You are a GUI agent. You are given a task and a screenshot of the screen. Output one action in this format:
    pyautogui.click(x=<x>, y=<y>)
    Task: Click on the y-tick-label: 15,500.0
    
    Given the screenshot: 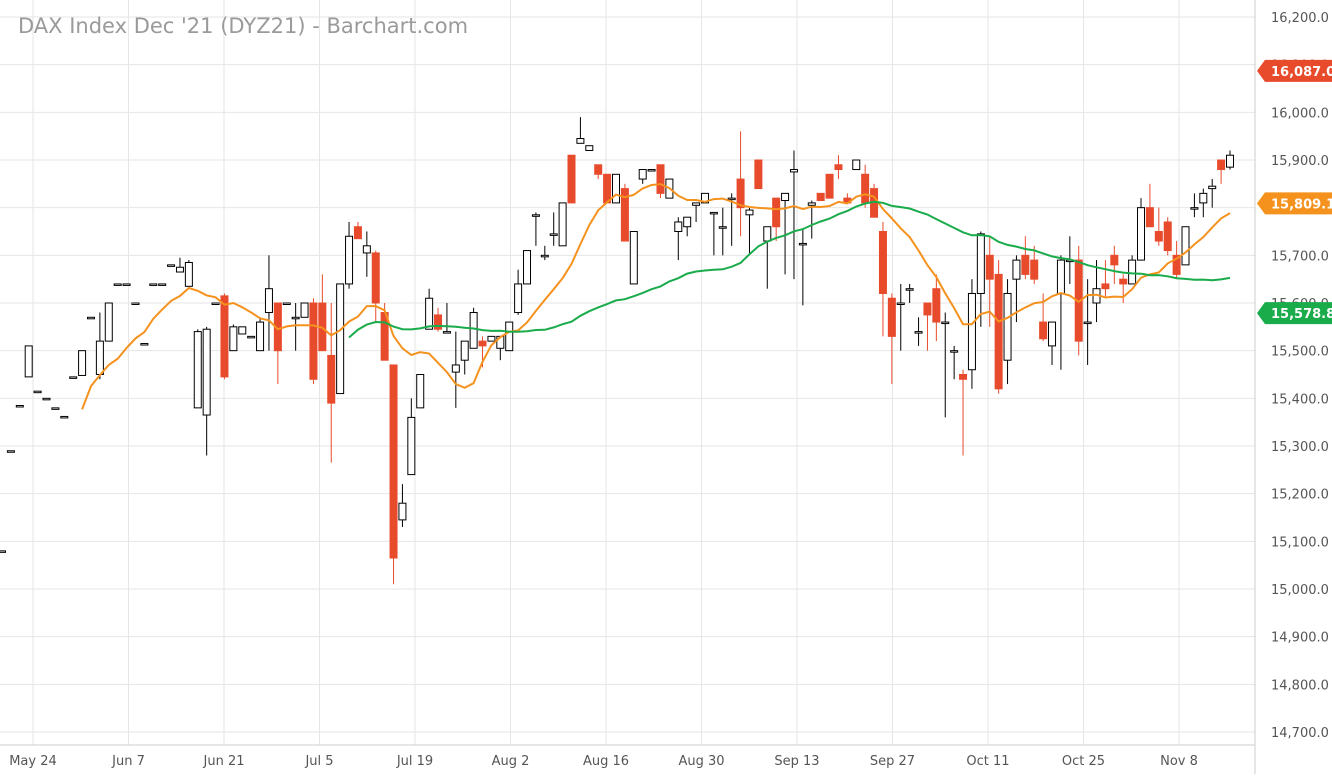 What is the action you would take?
    pyautogui.click(x=1300, y=352)
    